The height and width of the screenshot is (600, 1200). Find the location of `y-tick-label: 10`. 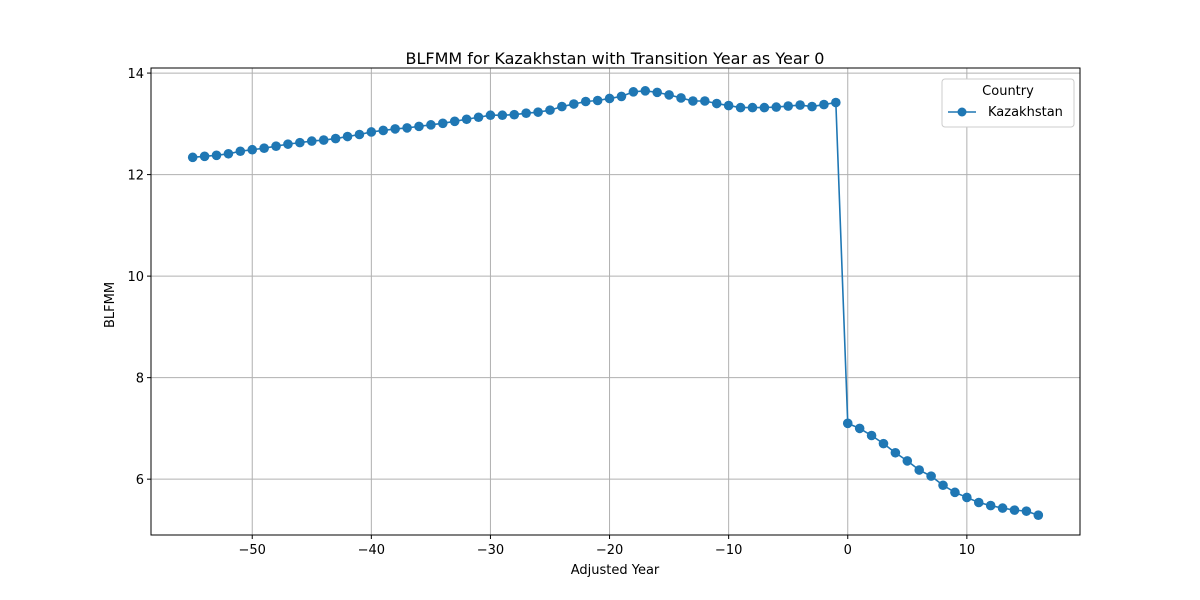

y-tick-label: 10 is located at coordinates (135, 277).